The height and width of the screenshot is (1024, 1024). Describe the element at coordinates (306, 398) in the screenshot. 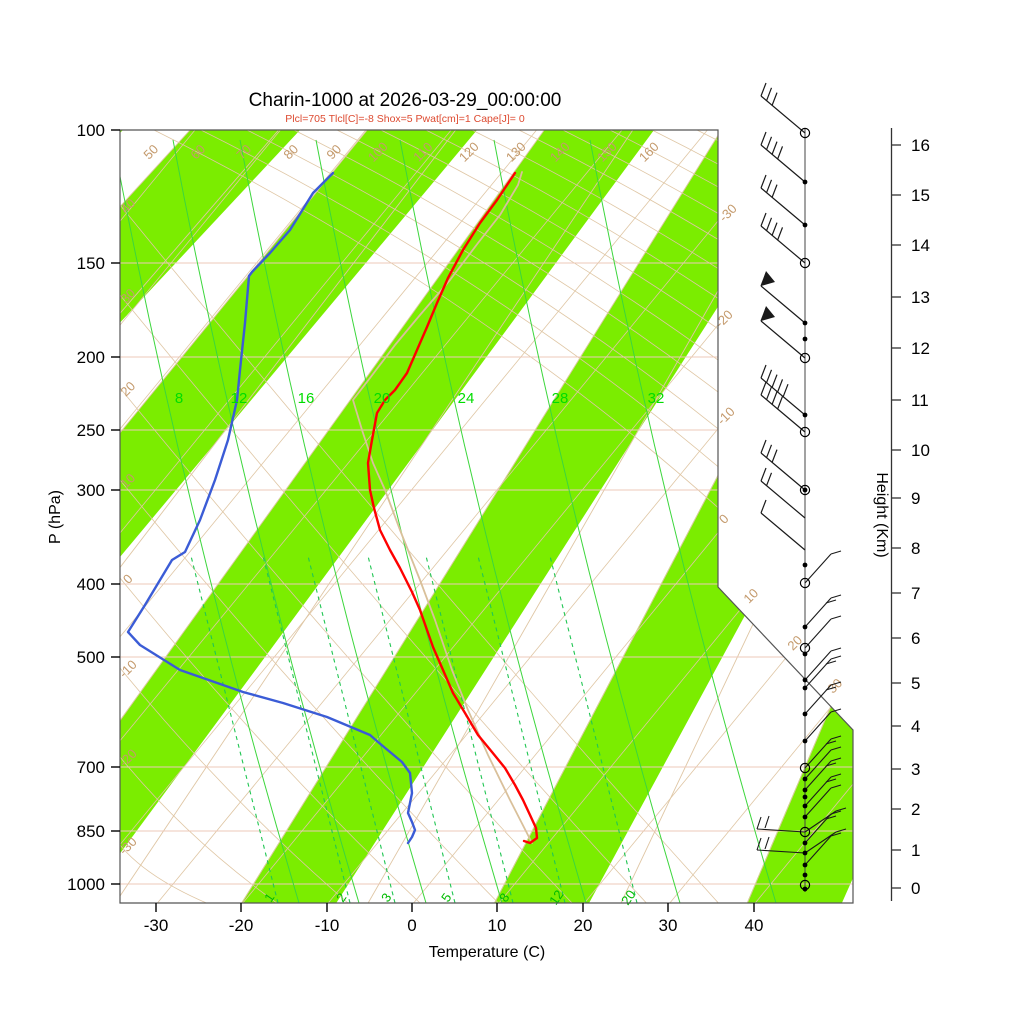

I see `mixing-ratio-label: 16` at that location.